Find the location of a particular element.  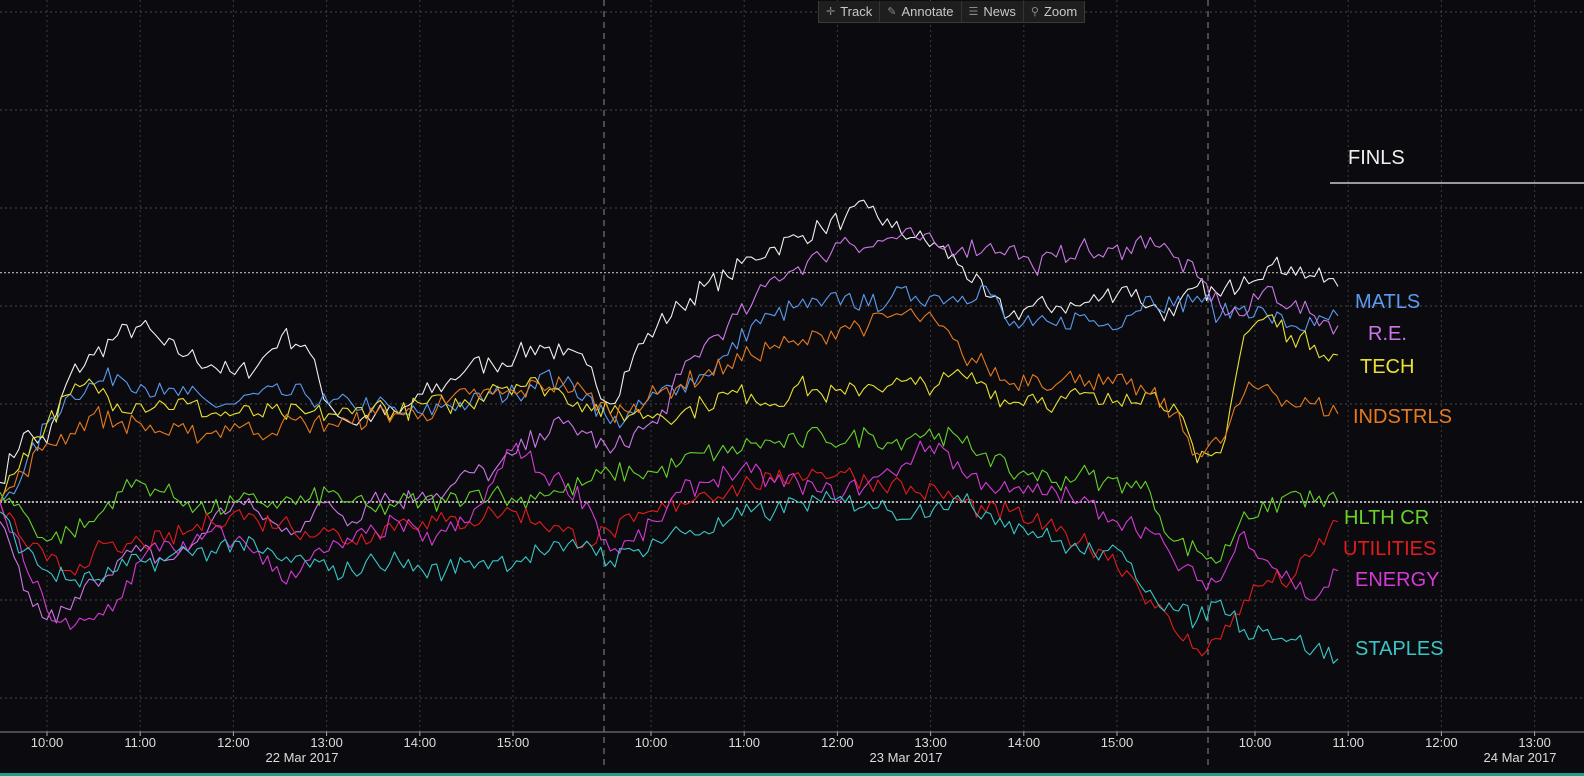

news-button: ☰ News is located at coordinates (993, 11).